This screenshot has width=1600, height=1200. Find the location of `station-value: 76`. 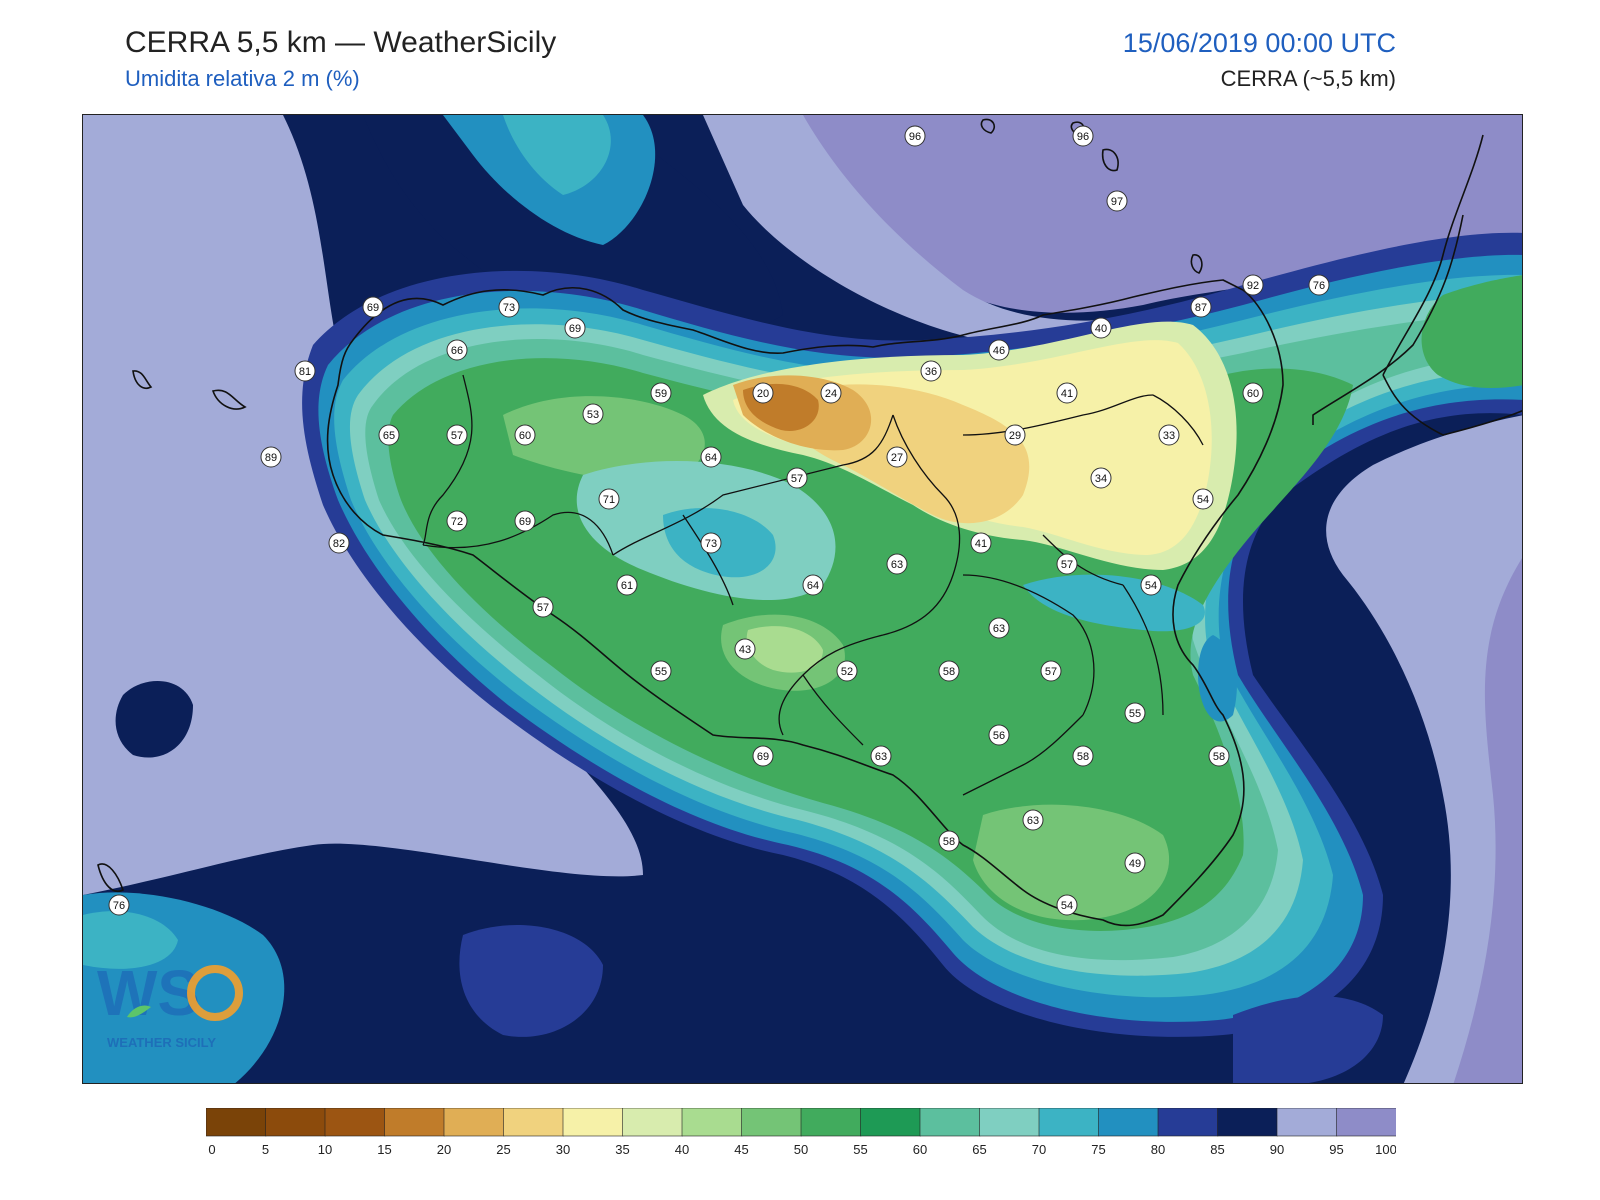

station-value: 76 is located at coordinates (119, 906).